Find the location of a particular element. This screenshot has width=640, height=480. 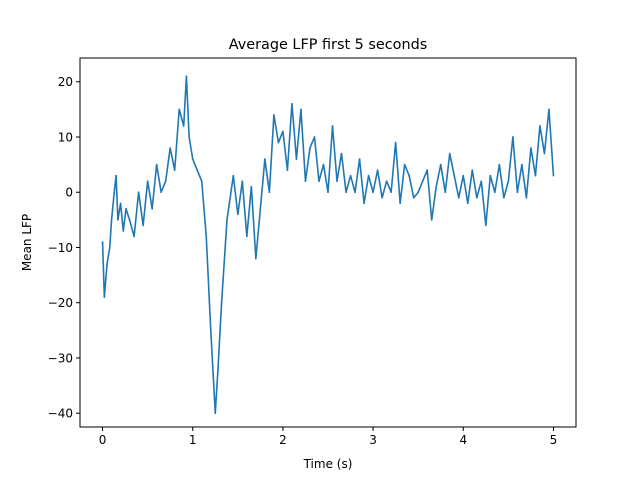

x-tick-label: 5 is located at coordinates (554, 440).